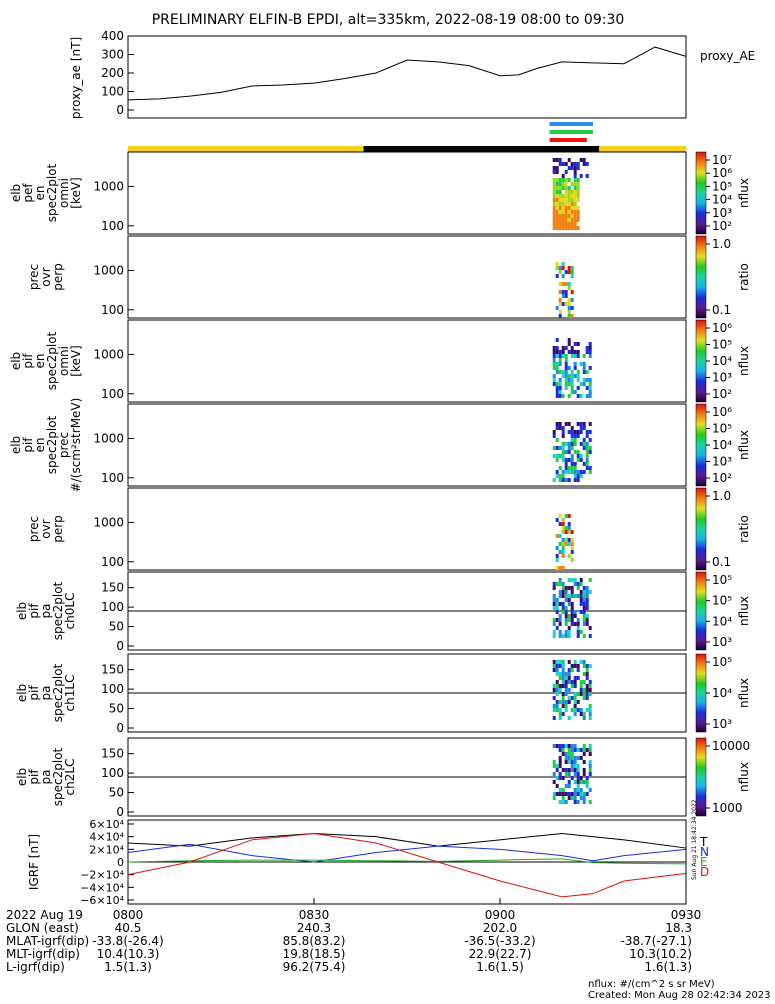 The width and height of the screenshot is (775, 1004). Describe the element at coordinates (407, 853) in the screenshot. I see `igrf-line-N` at that location.